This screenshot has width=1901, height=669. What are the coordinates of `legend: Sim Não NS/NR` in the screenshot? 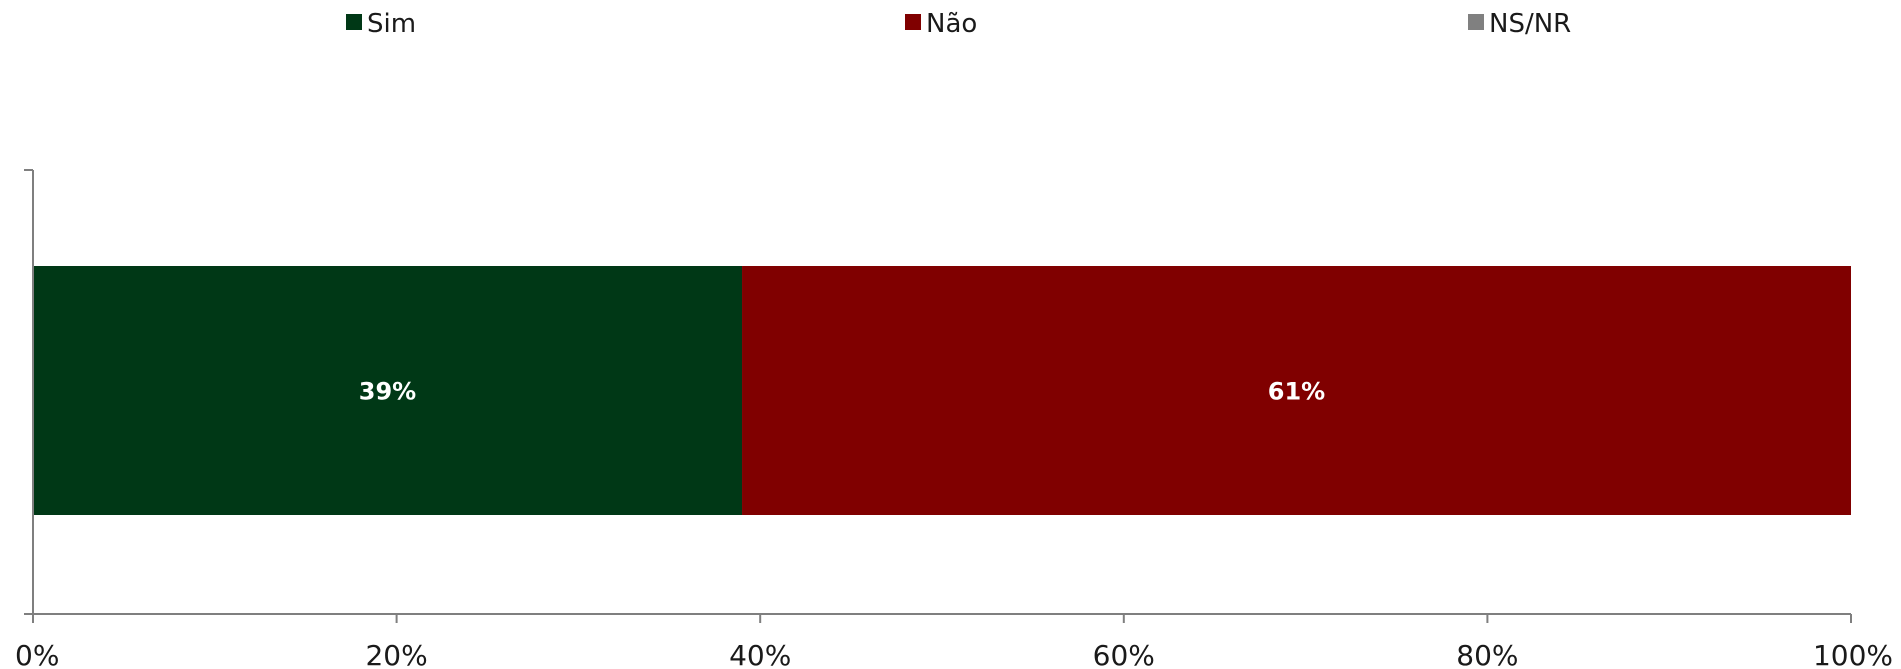 It's located at (958, 24).